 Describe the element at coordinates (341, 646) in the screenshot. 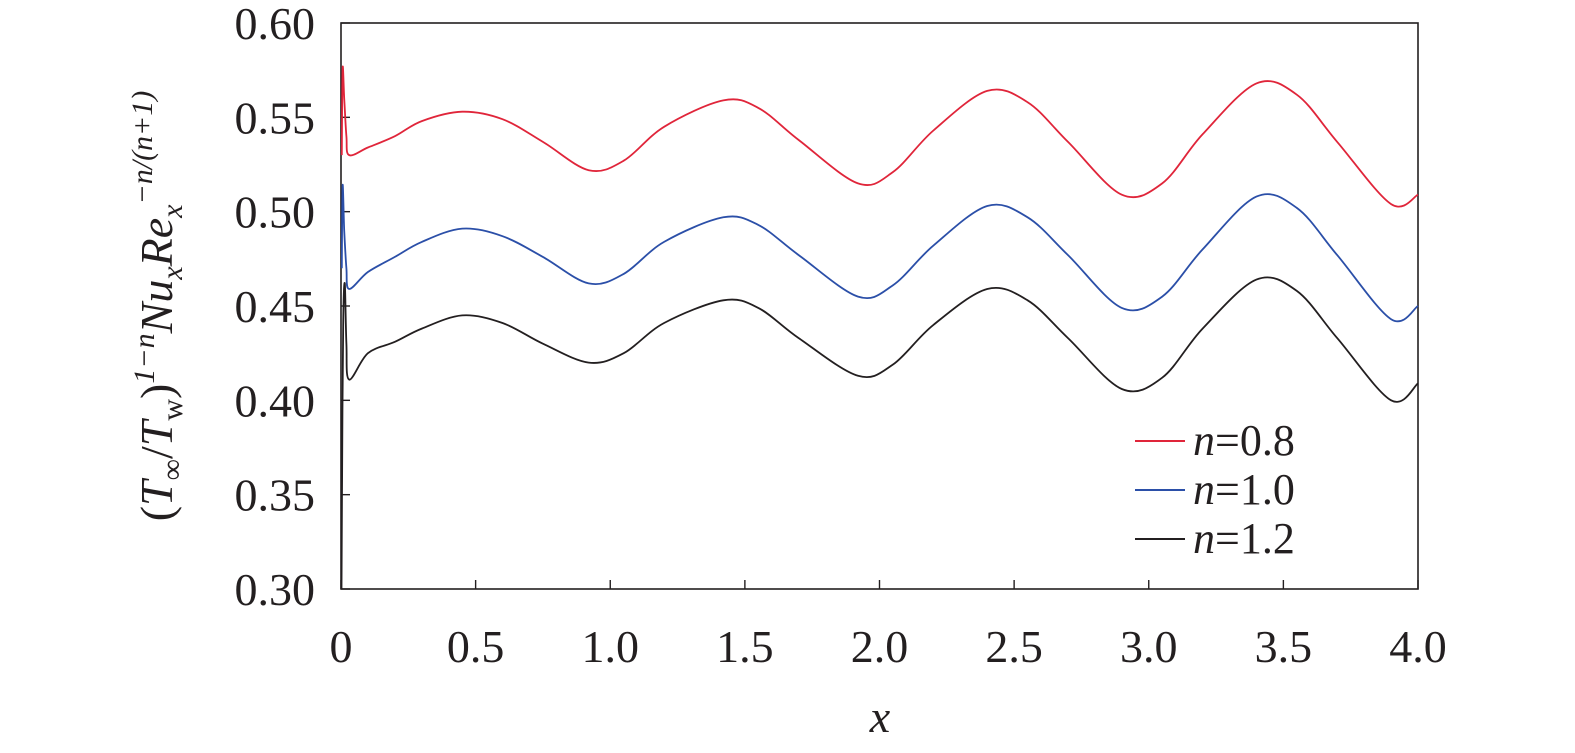

I see `x-tick-label: 0` at that location.